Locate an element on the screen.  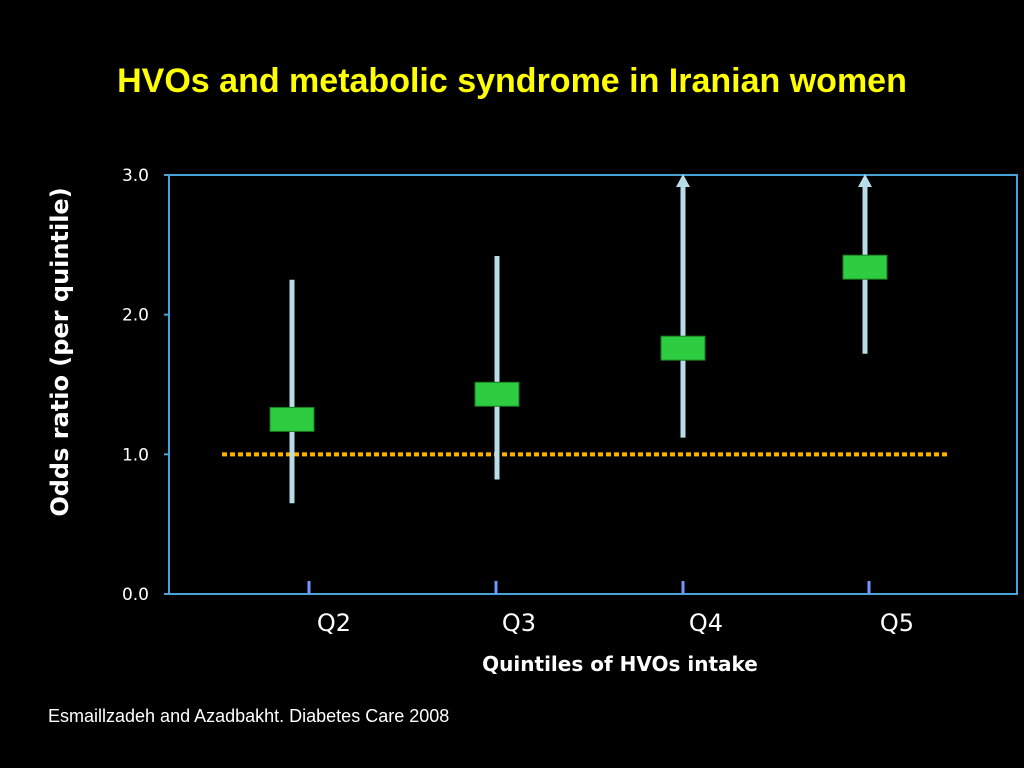
y-axis-title: Odds ratio (per quintile) is located at coordinates (60, 351).